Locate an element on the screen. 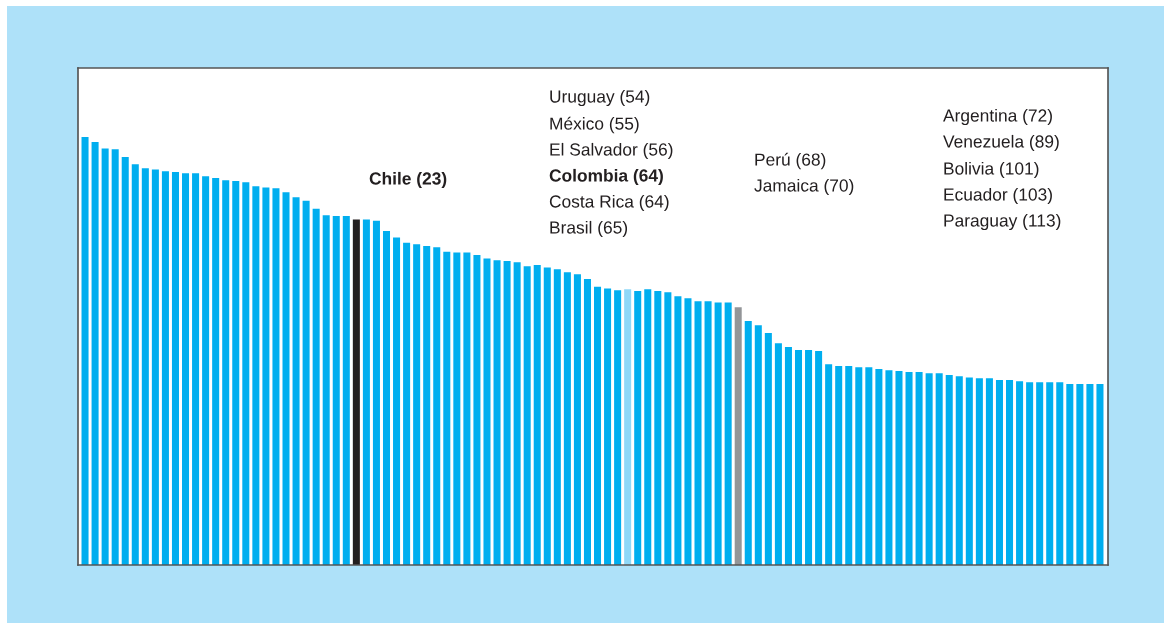  annotation: Ecuador (103) is located at coordinates (998, 196).